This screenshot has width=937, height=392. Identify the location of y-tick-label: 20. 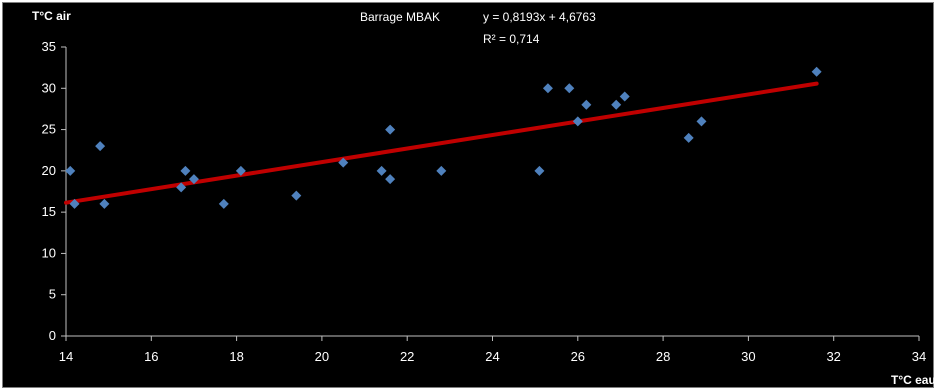
(49, 170).